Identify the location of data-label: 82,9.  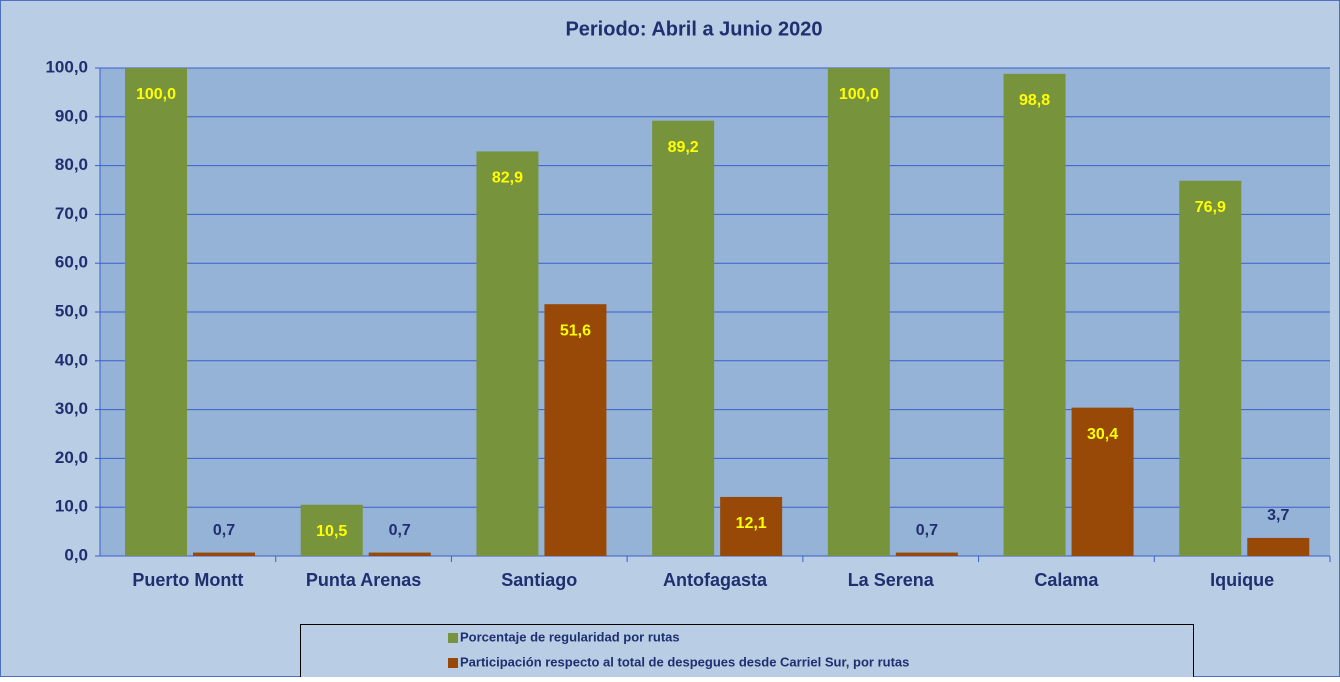
(507, 178).